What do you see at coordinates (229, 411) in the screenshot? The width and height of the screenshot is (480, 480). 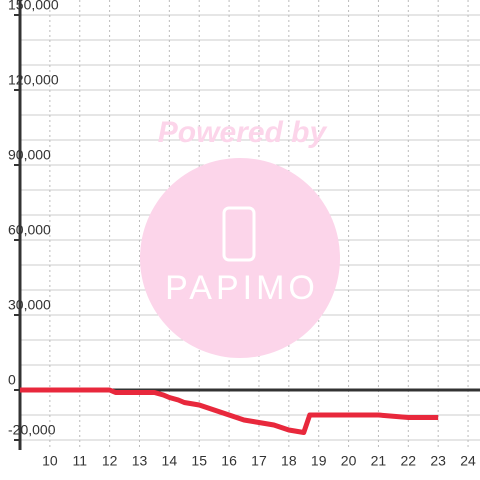 I see `data-line` at bounding box center [229, 411].